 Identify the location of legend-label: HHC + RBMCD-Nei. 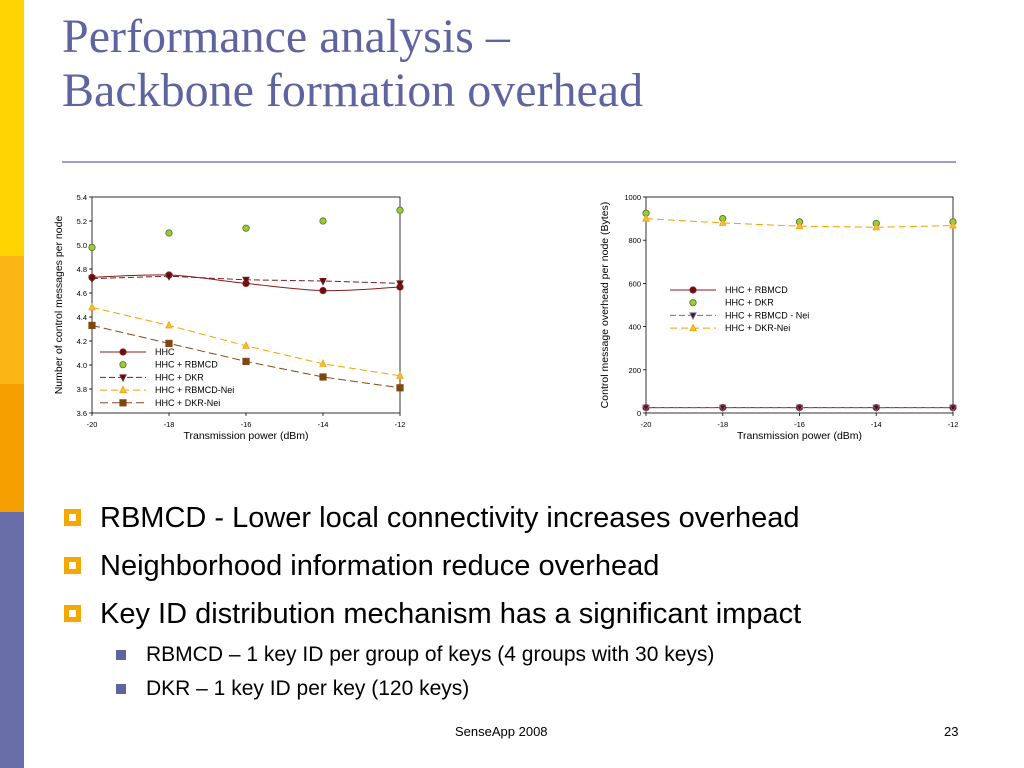
(194, 390).